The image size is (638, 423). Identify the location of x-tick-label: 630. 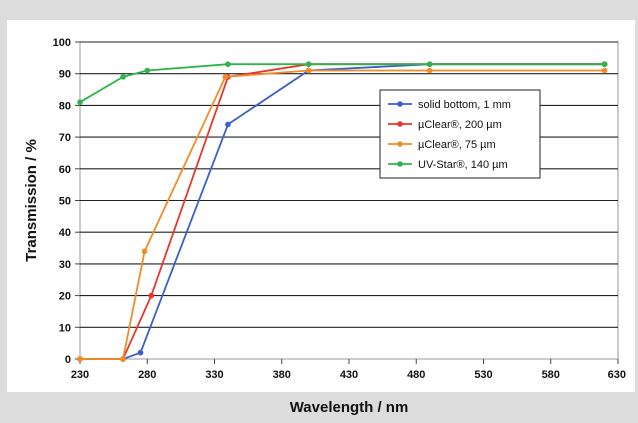
(617, 375).